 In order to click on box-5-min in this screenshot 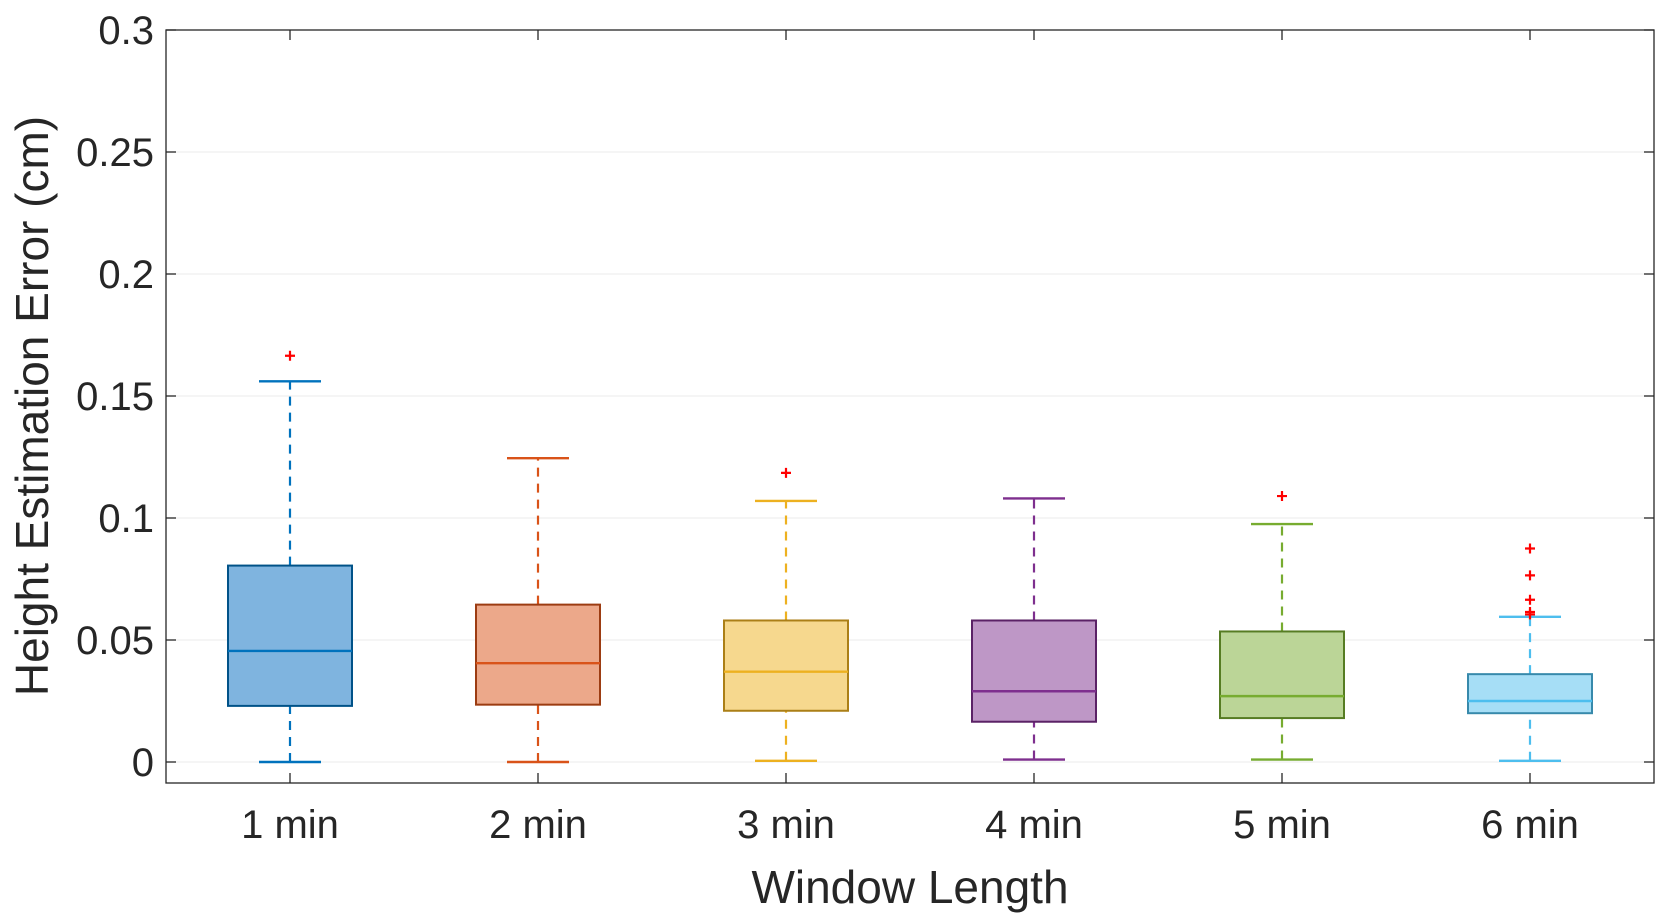, I will do `click(1282, 626)`.